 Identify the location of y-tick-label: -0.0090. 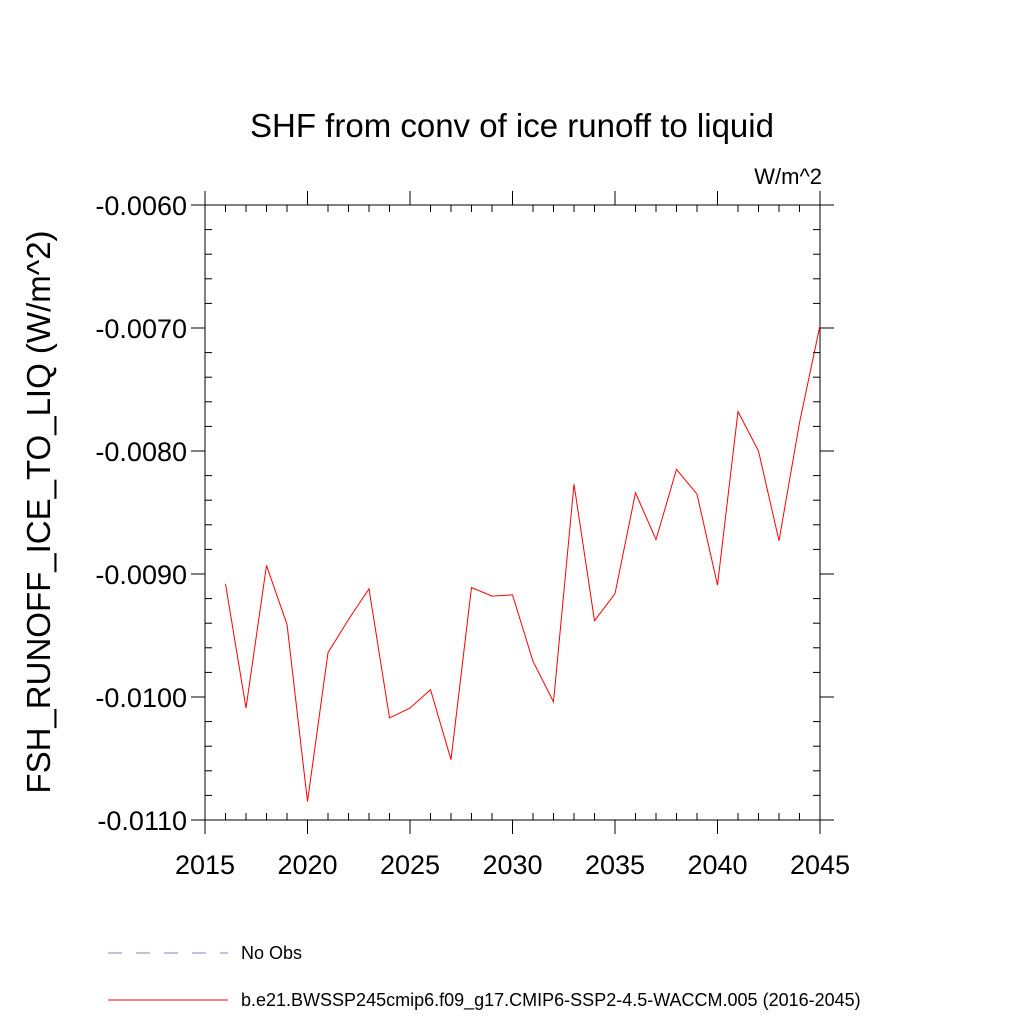
(141, 575).